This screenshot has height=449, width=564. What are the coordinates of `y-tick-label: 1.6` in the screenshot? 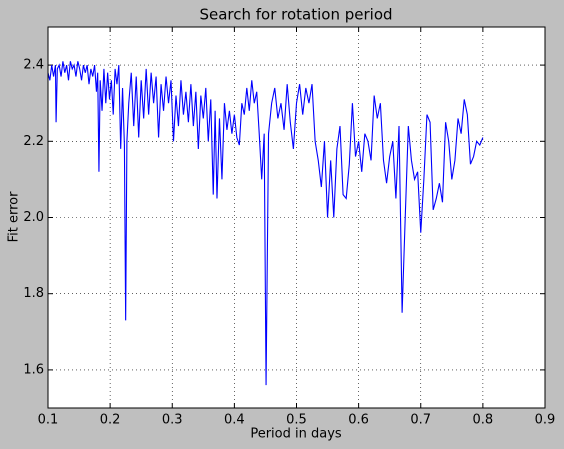 It's located at (33, 369).